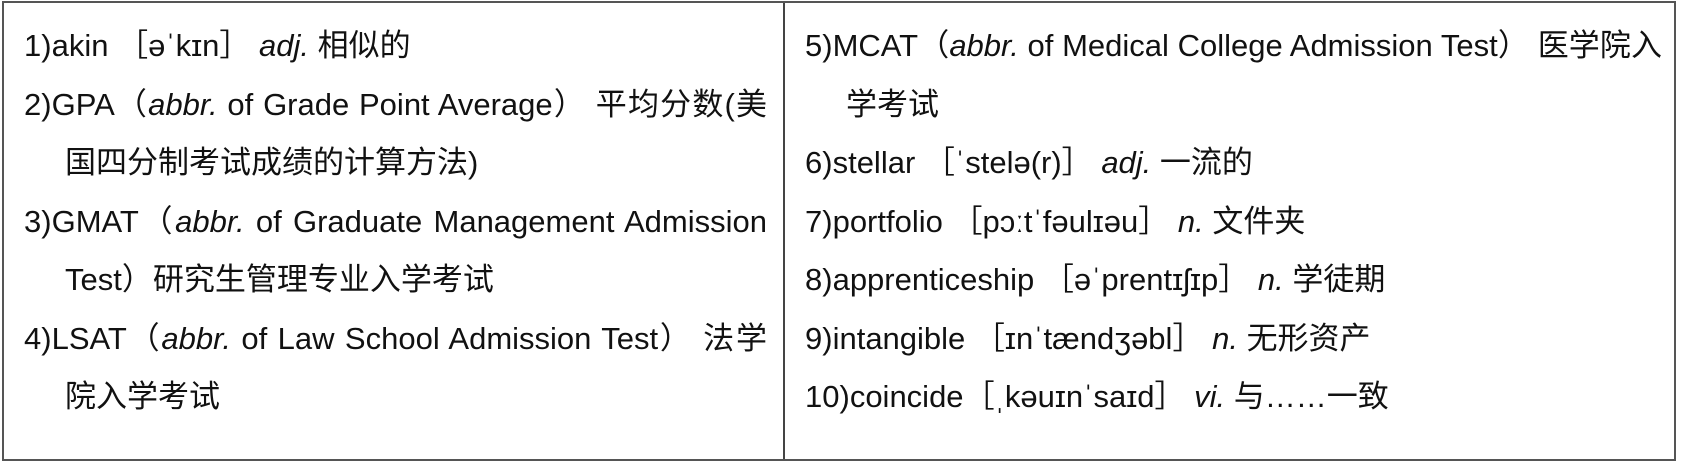  What do you see at coordinates (819, 338) in the screenshot?
I see `item-number: 9)` at bounding box center [819, 338].